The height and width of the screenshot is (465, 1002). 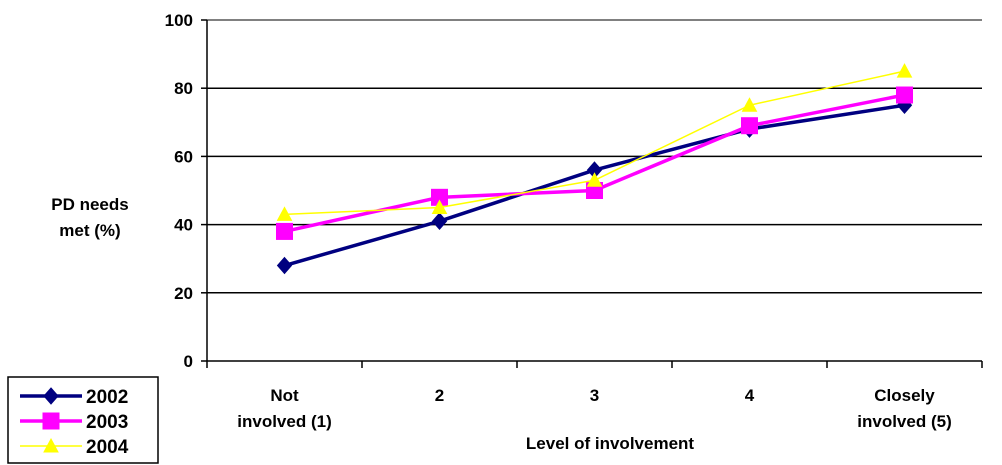 I want to click on y-tick-label: 20, so click(x=183, y=293).